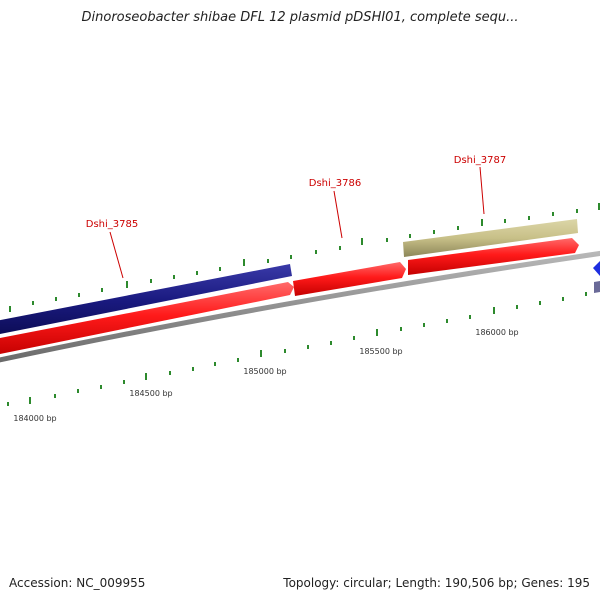 The image size is (600, 600). I want to click on label-leader-lines, so click(297, 222).